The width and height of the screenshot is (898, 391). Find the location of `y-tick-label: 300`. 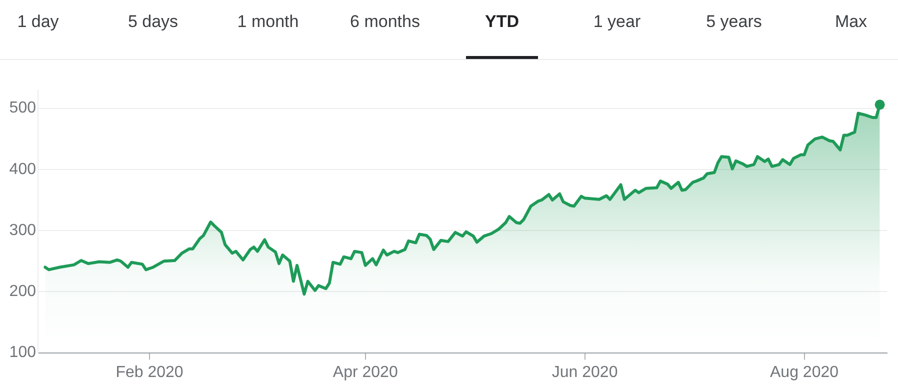

y-tick-label: 300 is located at coordinates (22, 230).